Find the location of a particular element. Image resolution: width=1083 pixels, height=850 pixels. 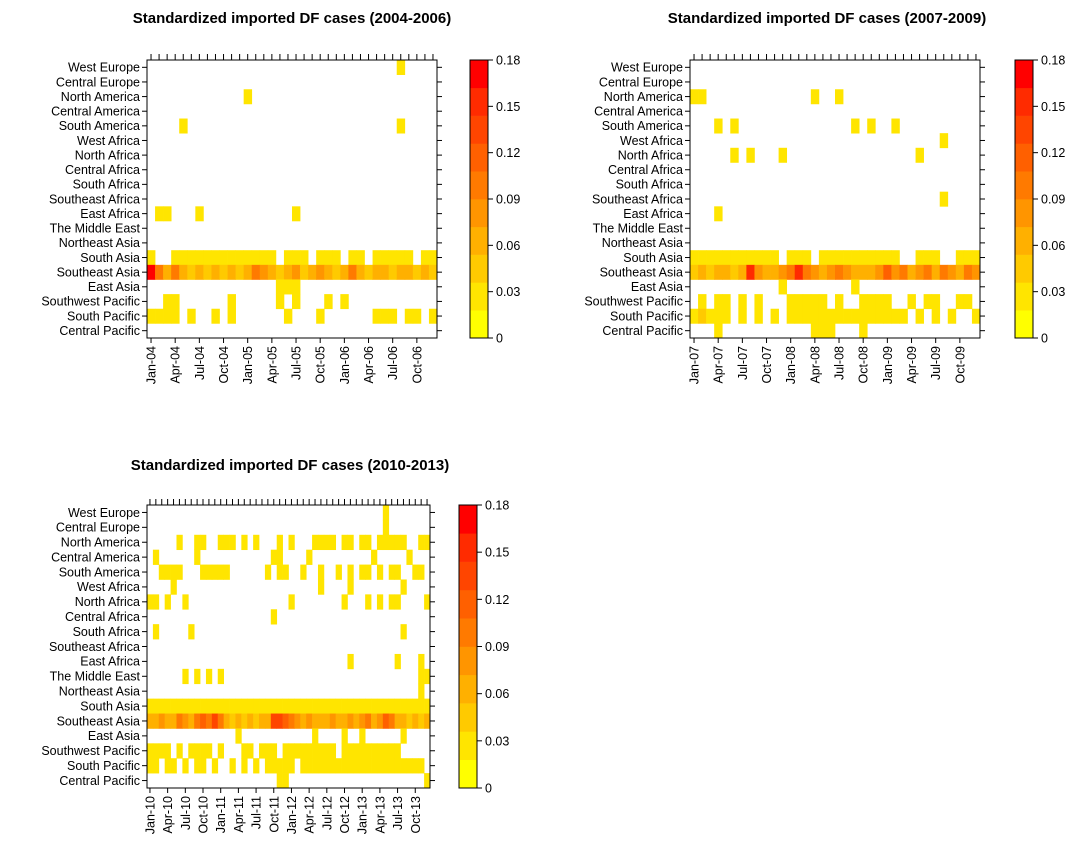

x-tick-label: Jan-09 is located at coordinates (888, 365).